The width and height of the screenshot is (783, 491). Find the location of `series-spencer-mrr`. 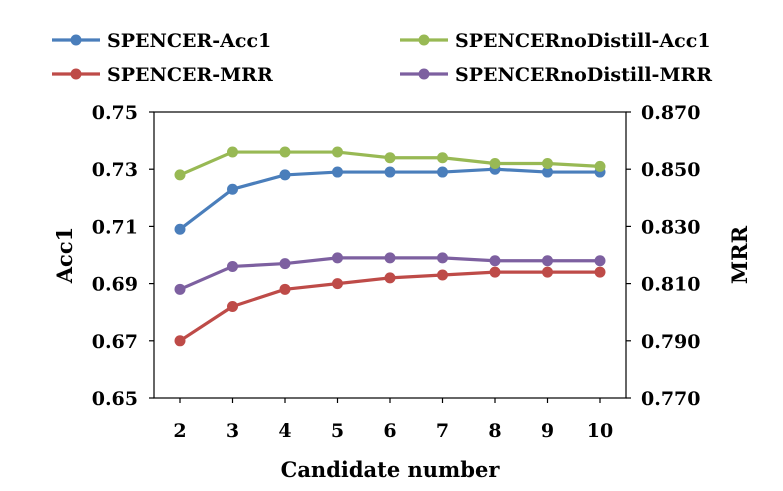

series-spencer-mrr is located at coordinates (390, 306).